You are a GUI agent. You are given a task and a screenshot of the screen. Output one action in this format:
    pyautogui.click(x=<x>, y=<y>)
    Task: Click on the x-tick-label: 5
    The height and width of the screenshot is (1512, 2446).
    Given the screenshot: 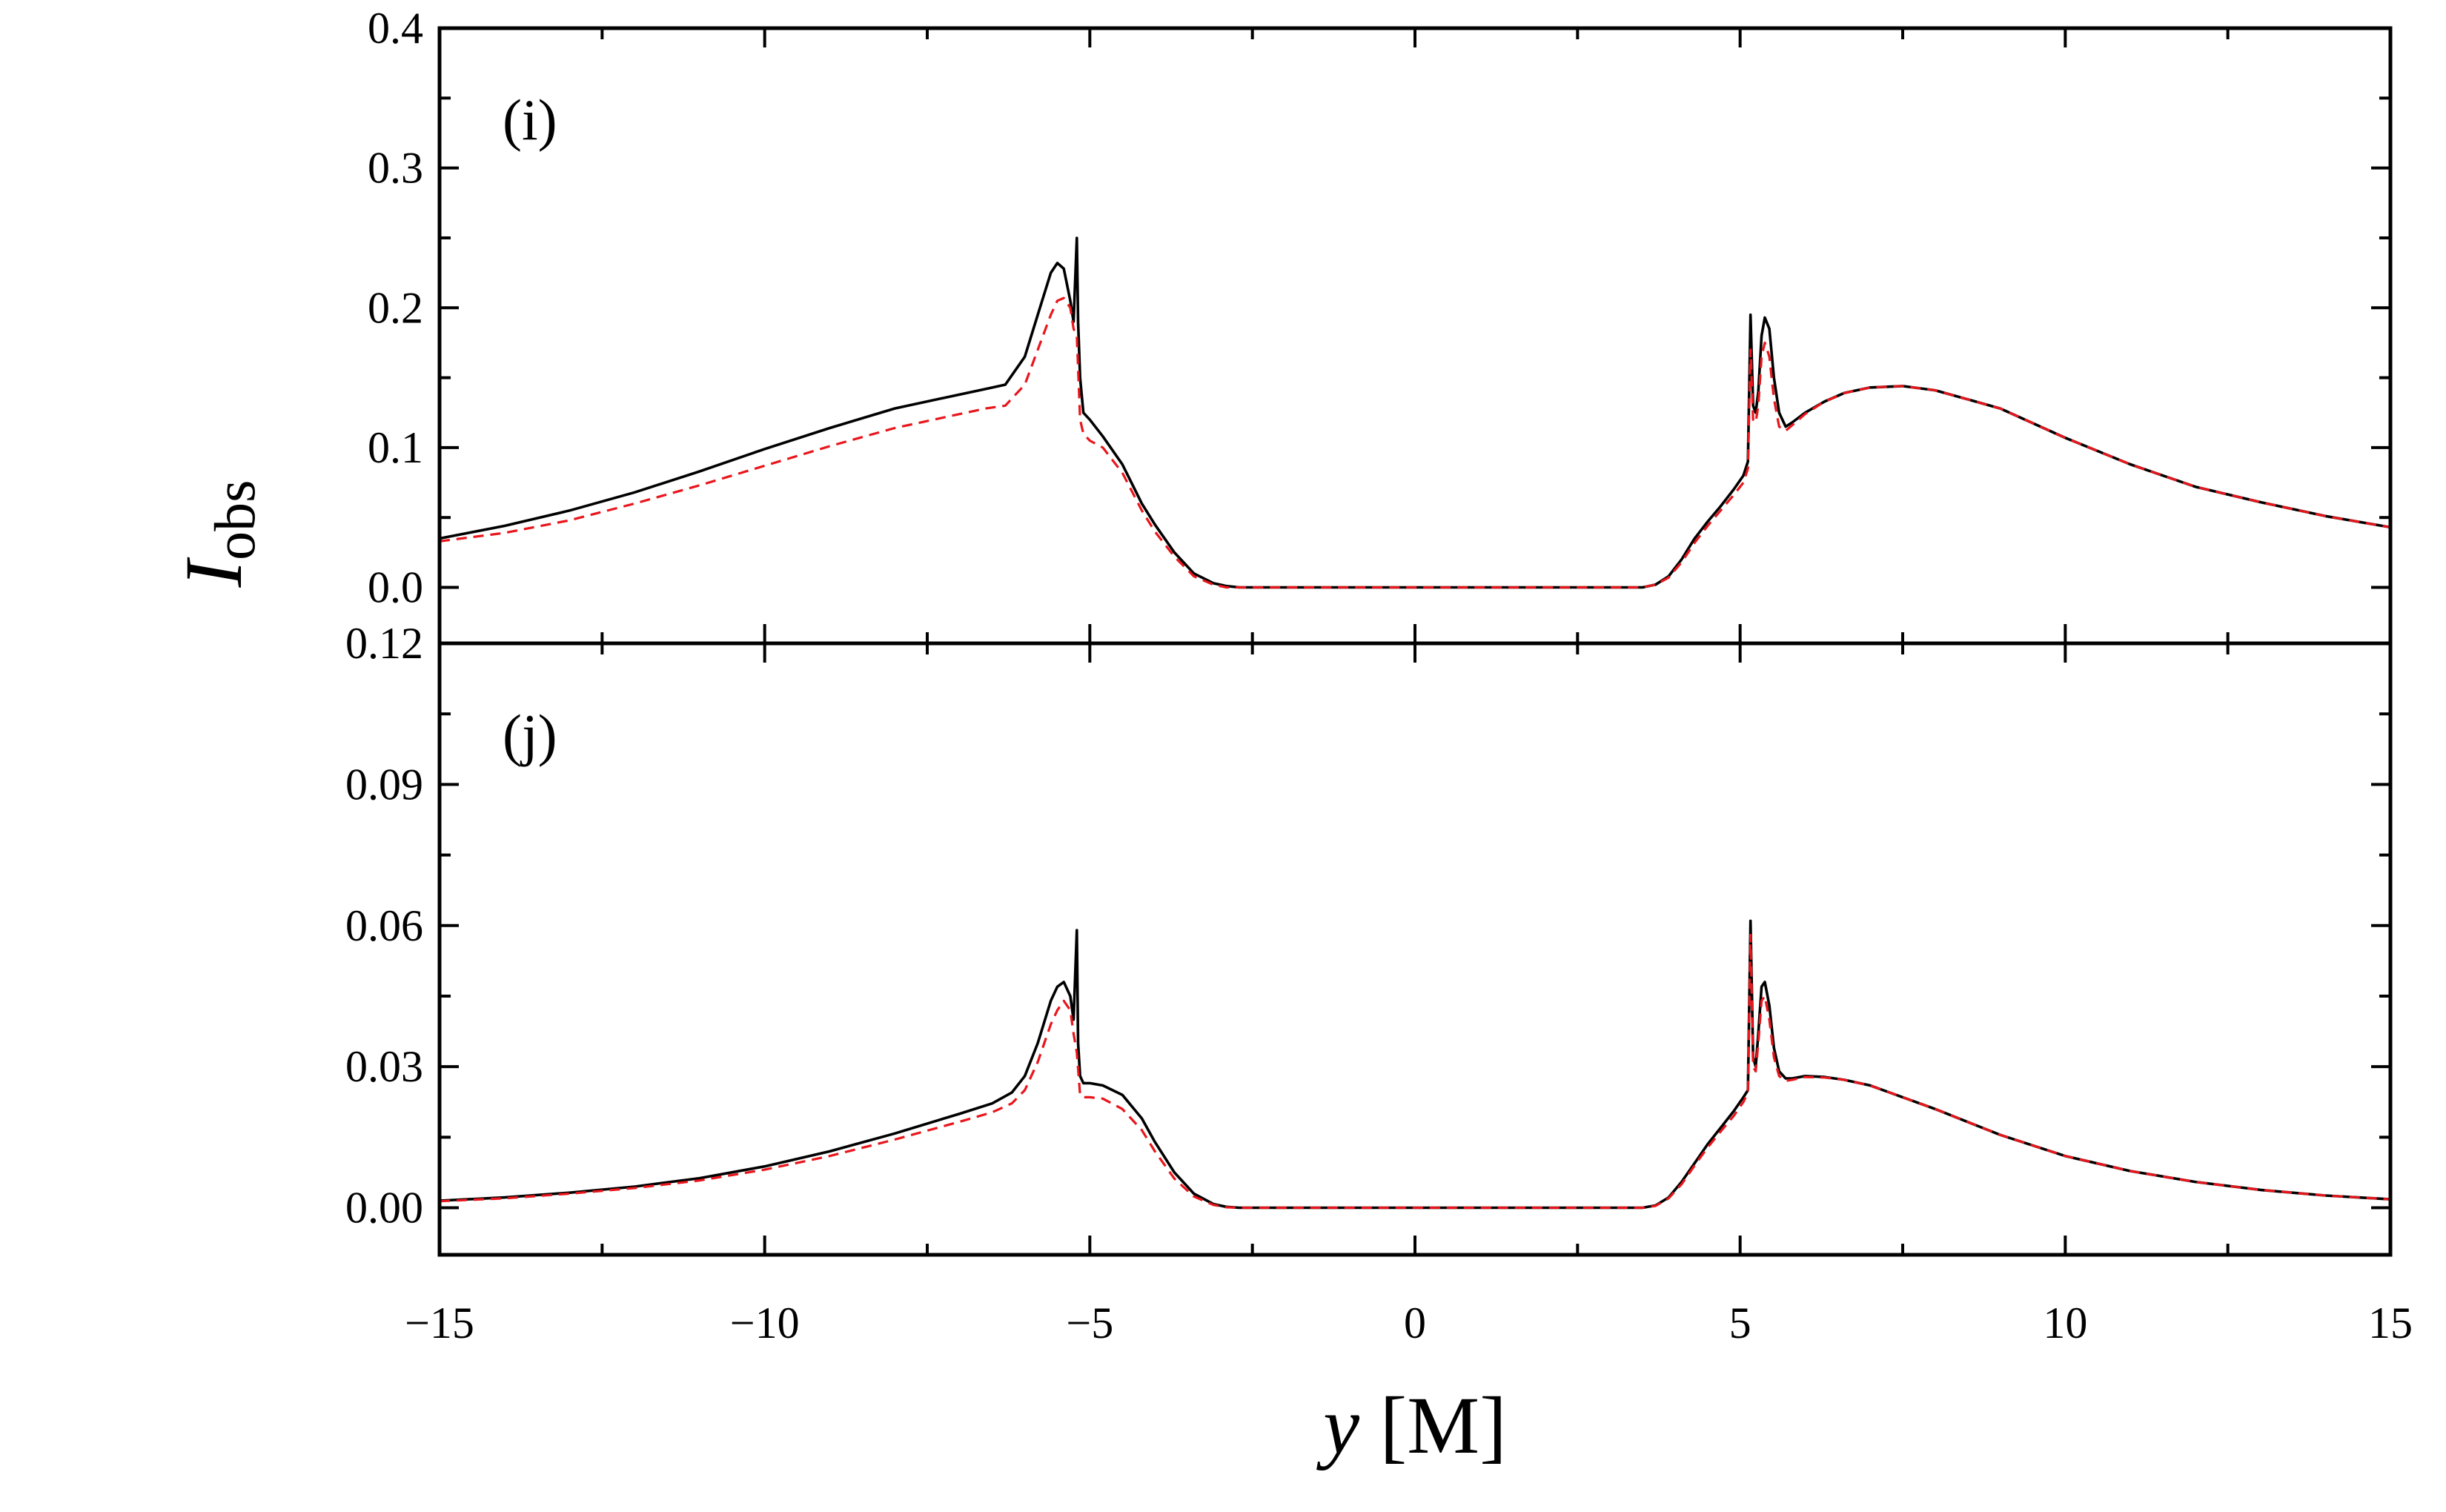 What is the action you would take?
    pyautogui.click(x=1740, y=1323)
    